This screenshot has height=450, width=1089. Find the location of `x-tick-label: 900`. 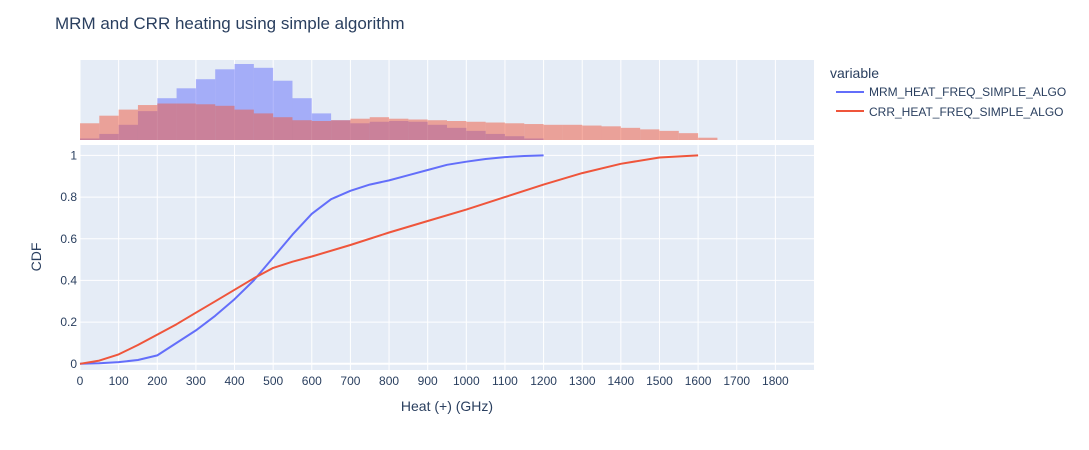

x-tick-label: 900 is located at coordinates (428, 381).